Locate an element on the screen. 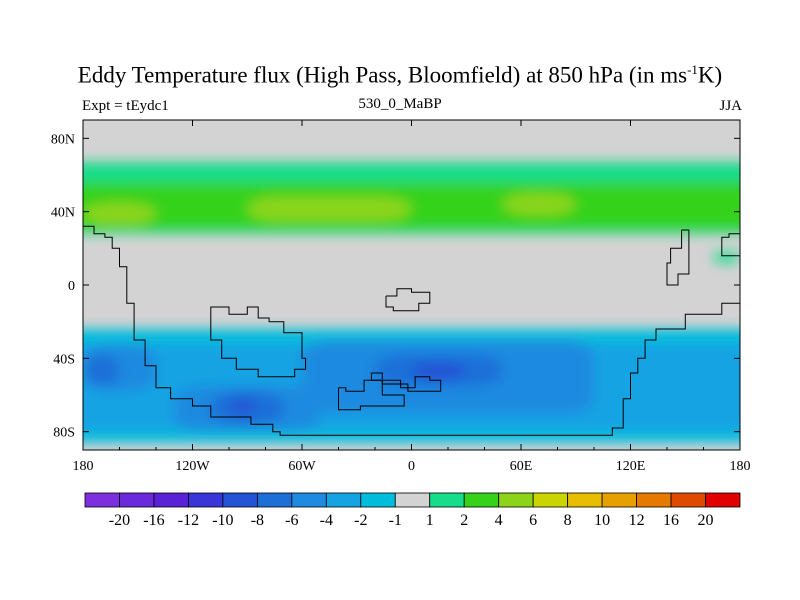  x-tick-label: 60E is located at coordinates (521, 466).